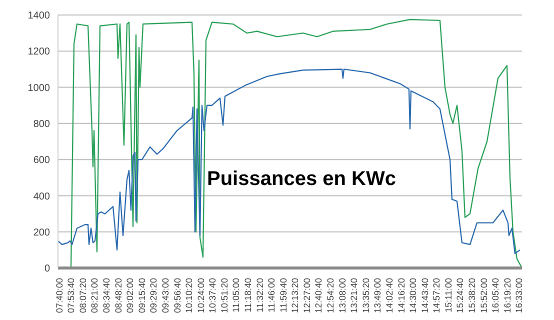  What do you see at coordinates (354, 296) in the screenshot?
I see `x-tick-label: 13:21:40` at bounding box center [354, 296].